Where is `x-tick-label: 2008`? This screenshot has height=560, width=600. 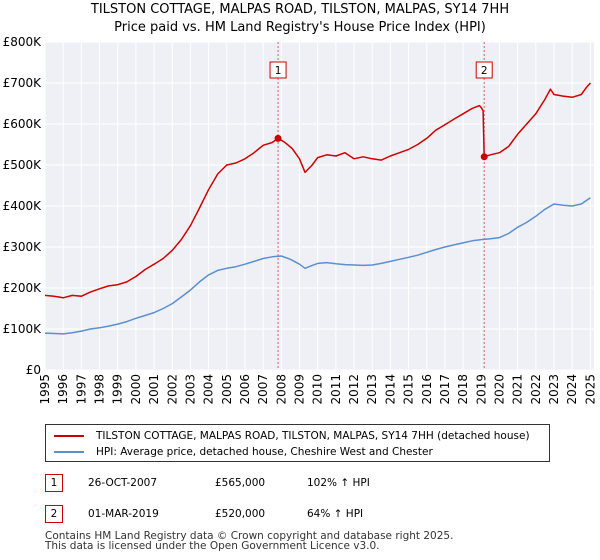 x-tick-label: 2008 is located at coordinates (281, 389).